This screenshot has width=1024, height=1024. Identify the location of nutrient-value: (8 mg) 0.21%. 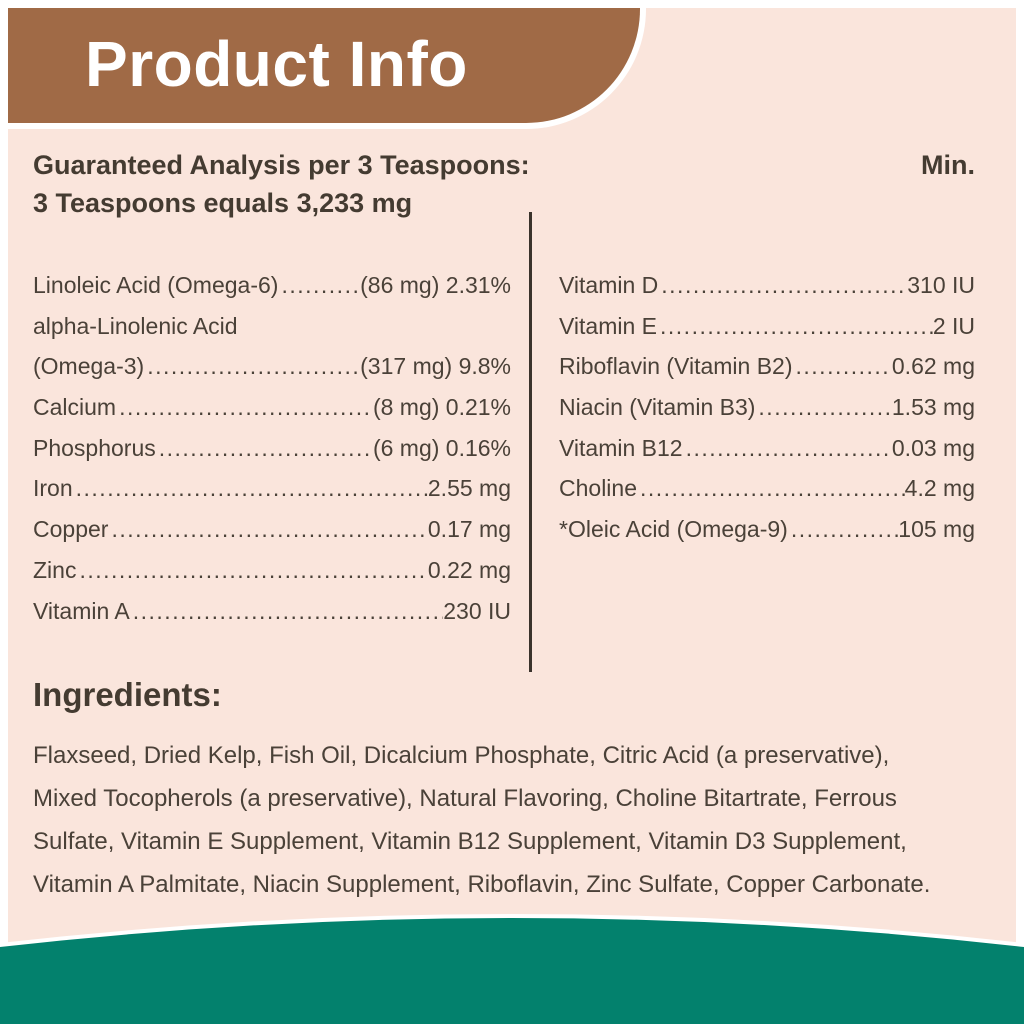
(441, 407).